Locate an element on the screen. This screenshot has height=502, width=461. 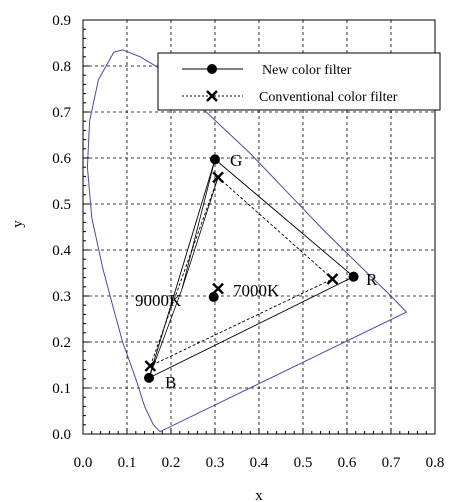
leader-to-g-conventional is located at coordinates (200, 233).